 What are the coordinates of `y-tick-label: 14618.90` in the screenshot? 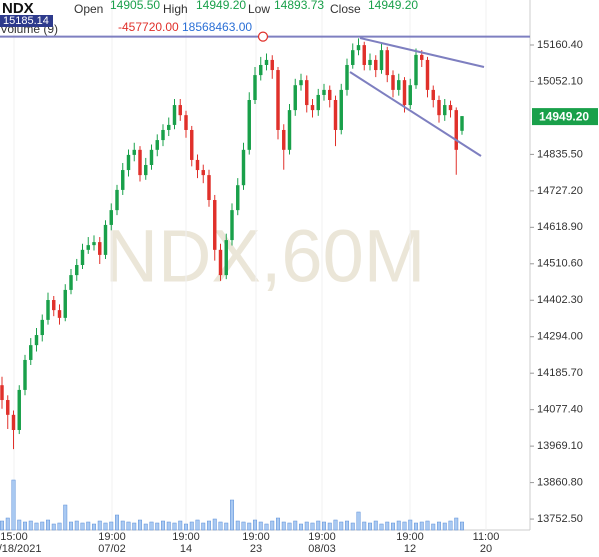 It's located at (560, 227).